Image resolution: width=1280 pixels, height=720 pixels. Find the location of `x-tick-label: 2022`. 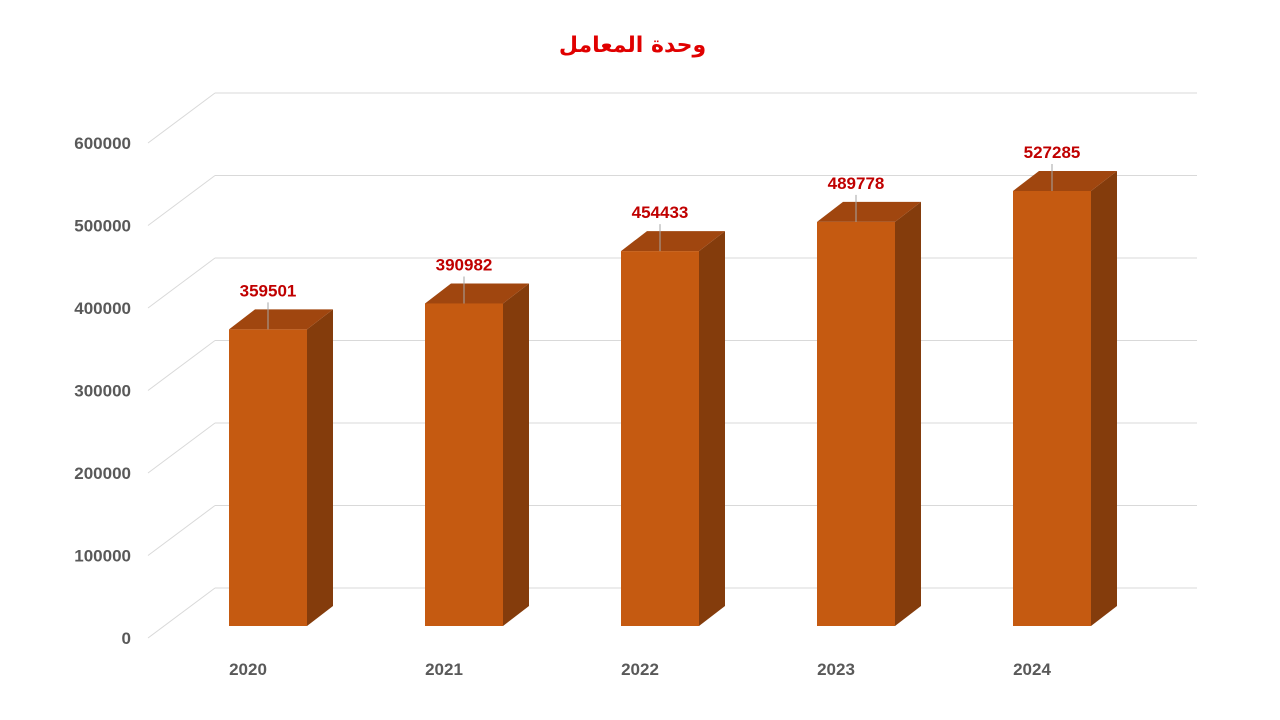

x-tick-label: 2022 is located at coordinates (640, 669).